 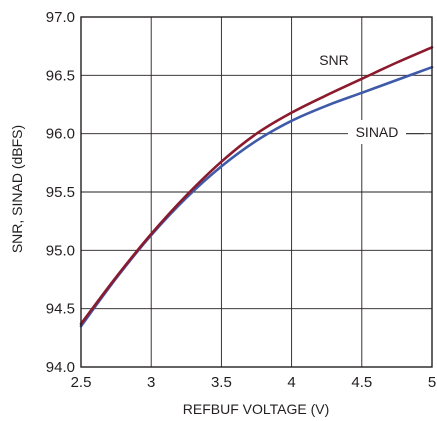 I want to click on annotation-sinad-box, so click(x=377, y=132).